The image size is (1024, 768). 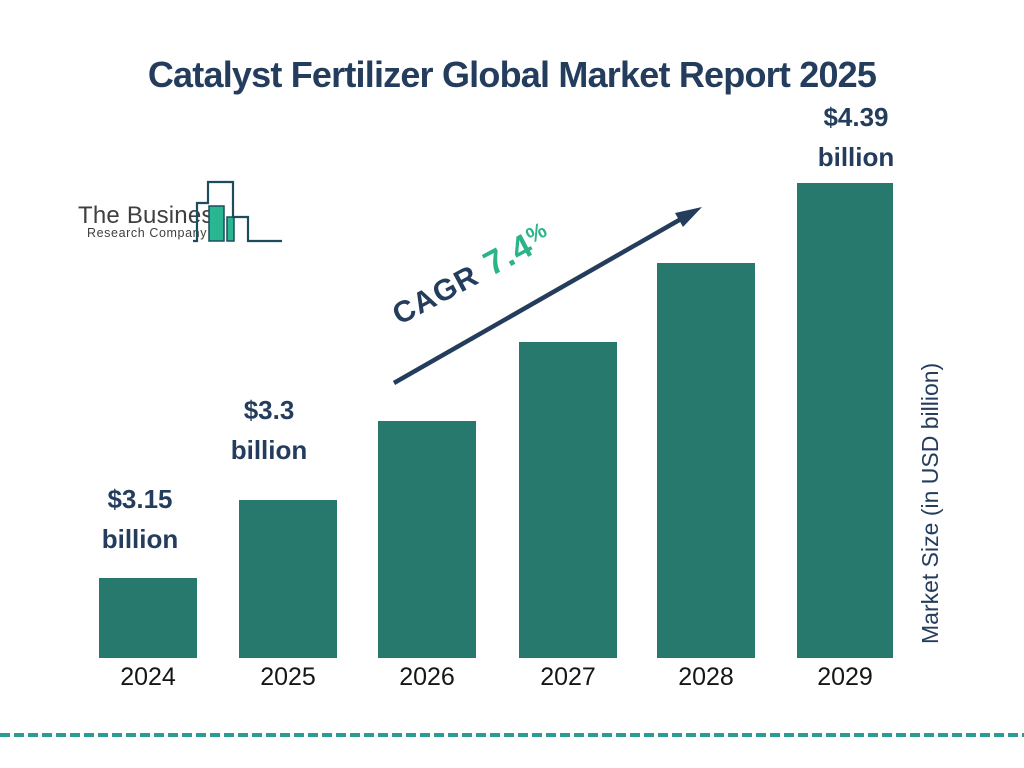 I want to click on y-axis-title: Market Size (in USD billion), so click(x=930, y=503).